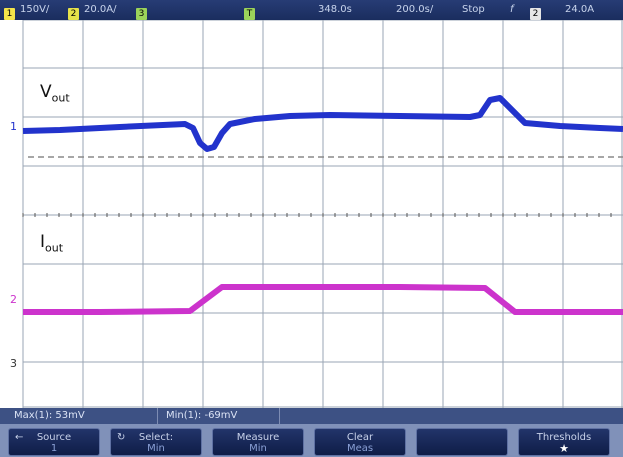  I want to click on trigger-channel-badge: 2, so click(535, 14).